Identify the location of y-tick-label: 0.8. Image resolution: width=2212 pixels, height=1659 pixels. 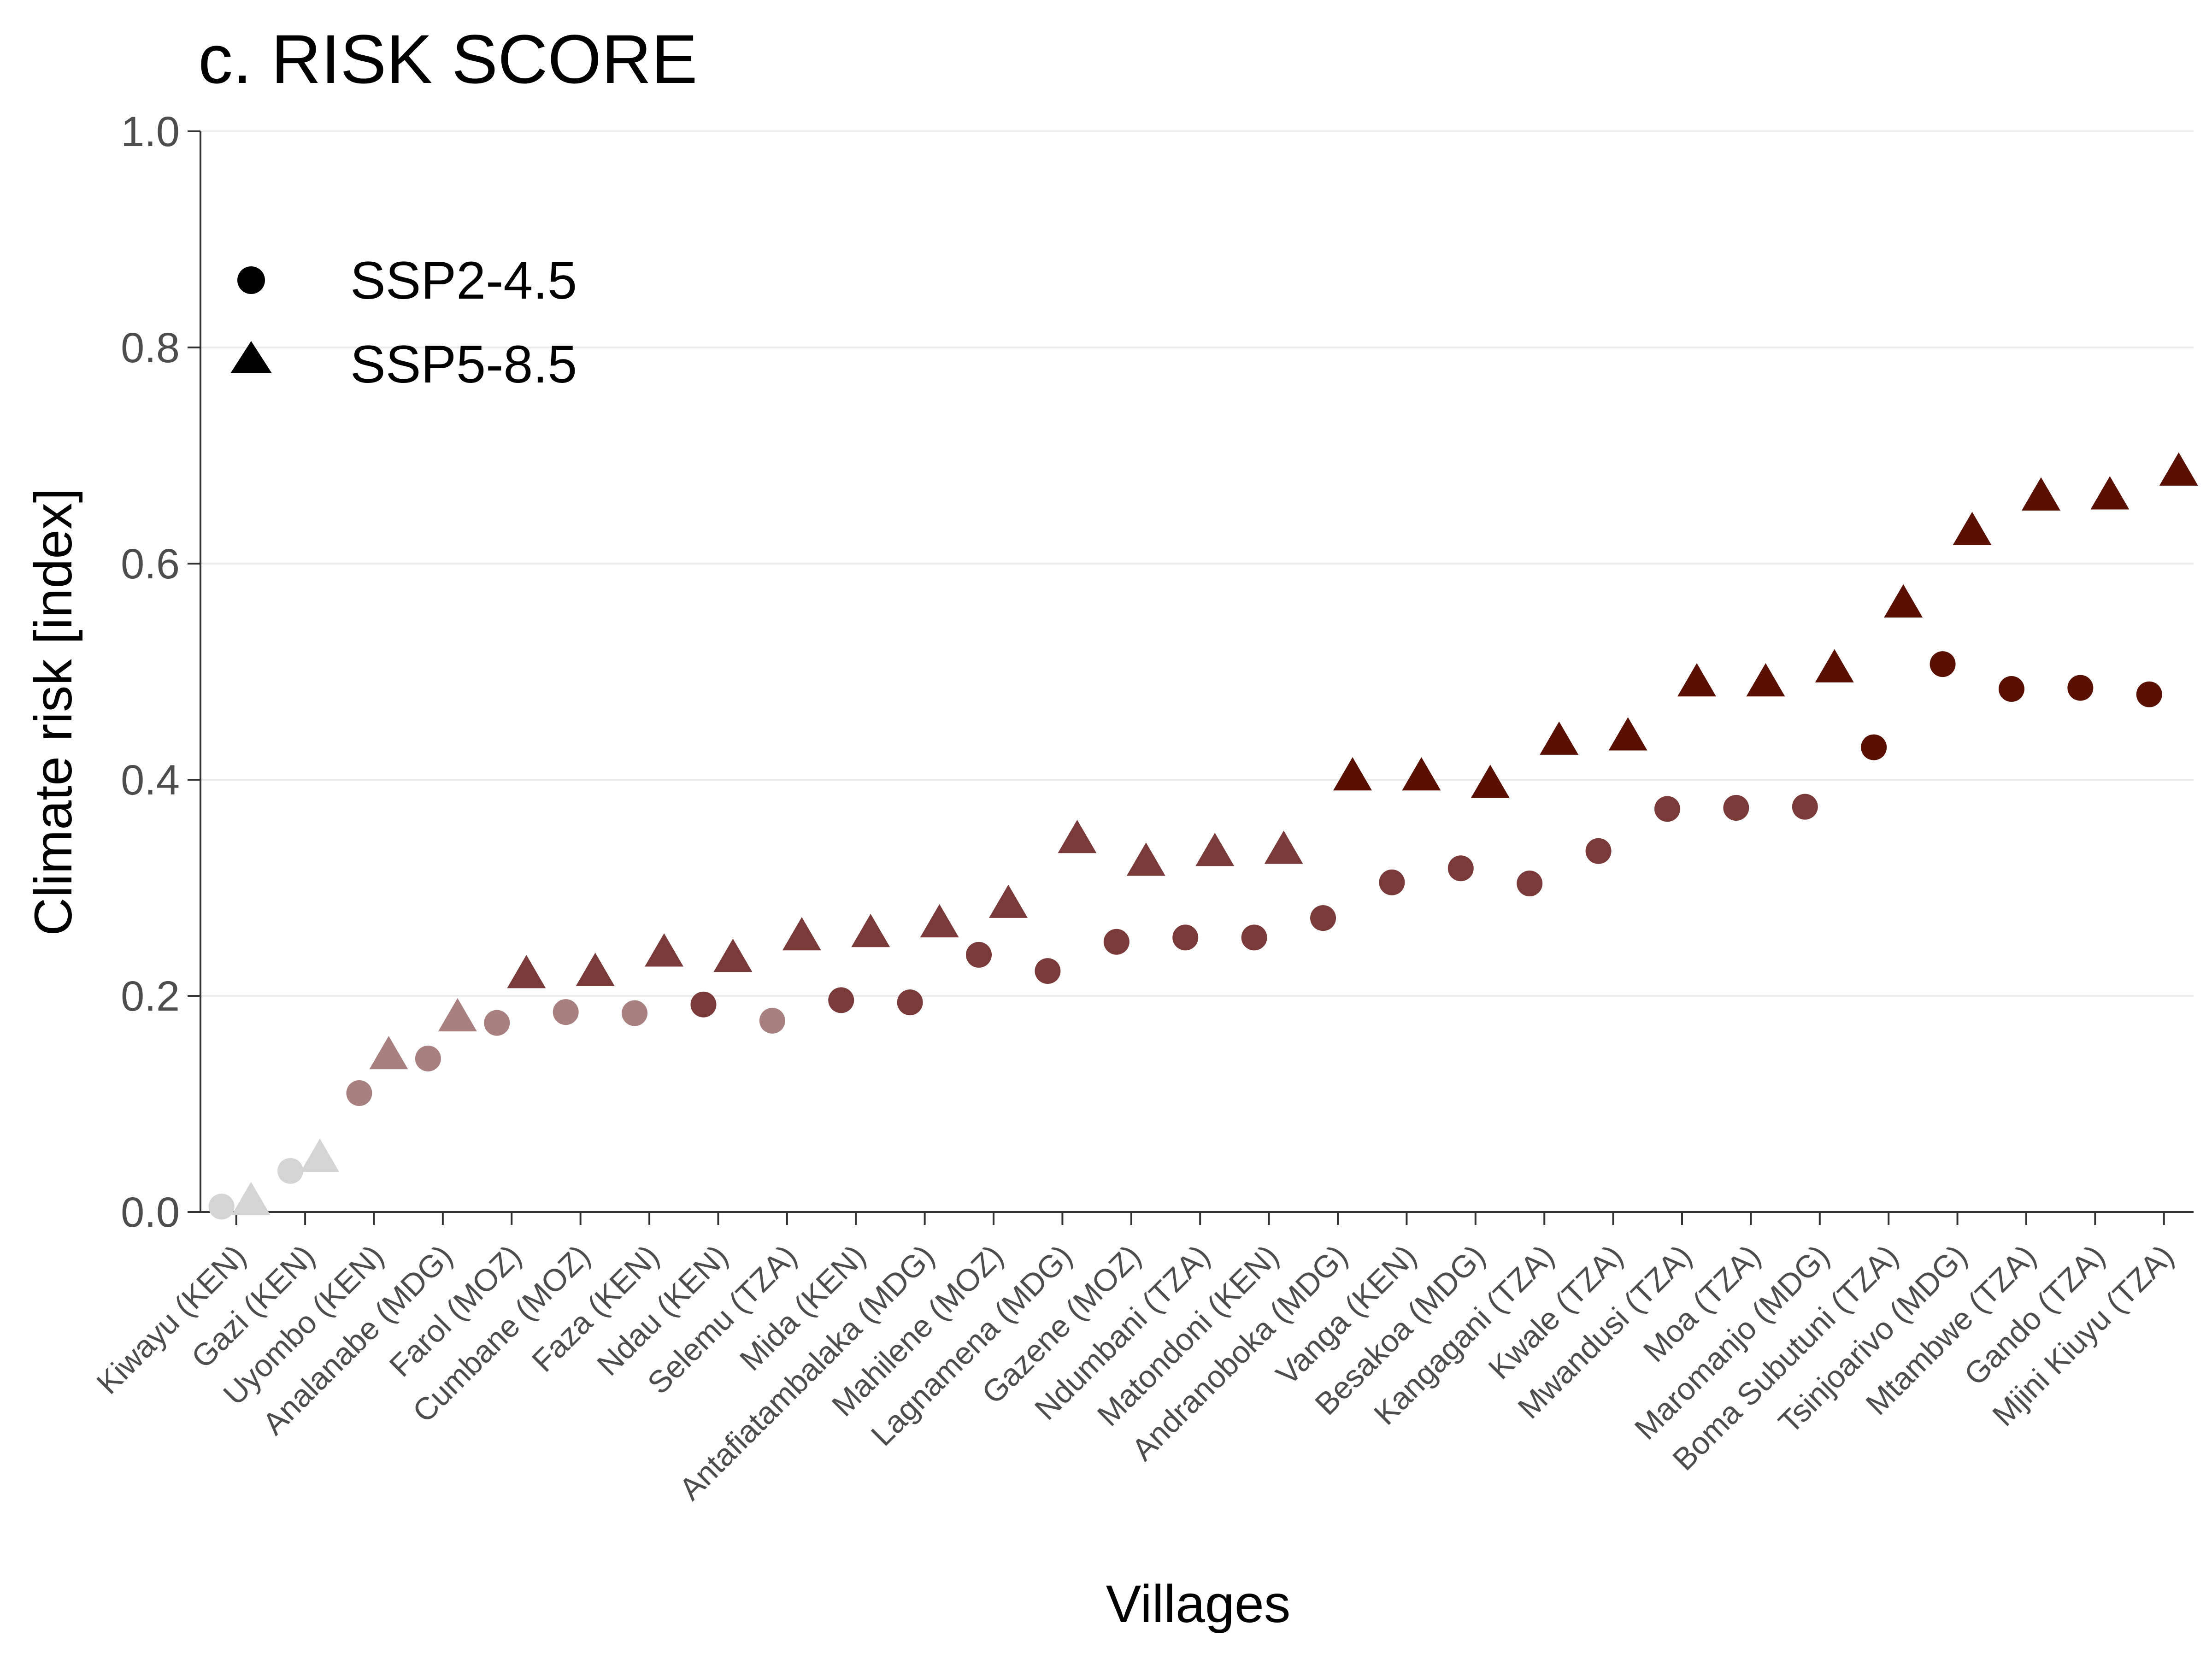
(150, 347).